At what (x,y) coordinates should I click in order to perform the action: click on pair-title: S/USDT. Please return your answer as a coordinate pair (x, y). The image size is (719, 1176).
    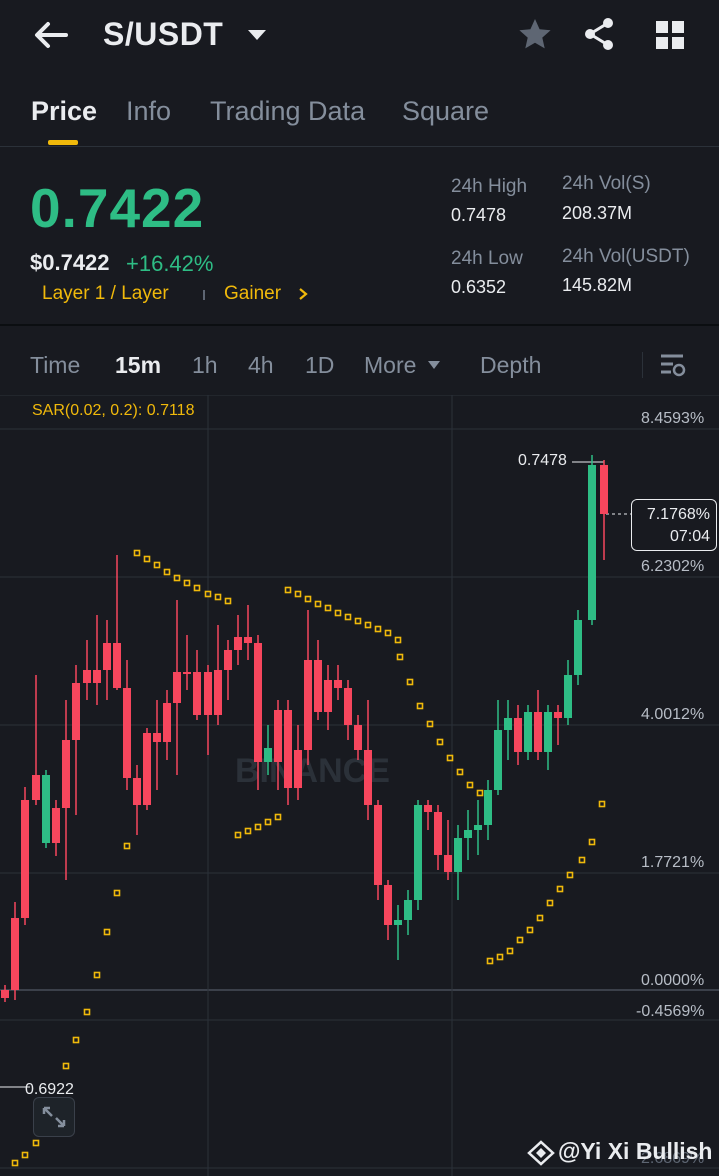
    Looking at the image, I should click on (163, 34).